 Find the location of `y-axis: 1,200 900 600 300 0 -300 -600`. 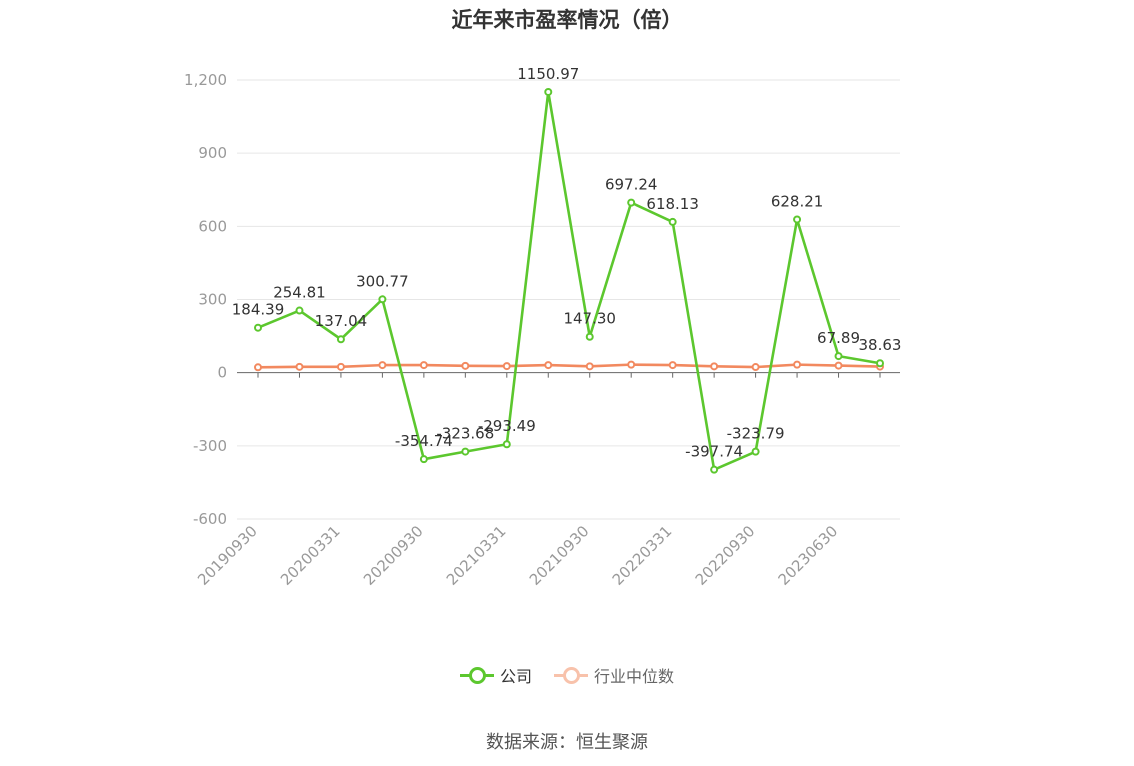

y-axis: 1,200 900 600 300 0 -300 -600 is located at coordinates (205, 299).